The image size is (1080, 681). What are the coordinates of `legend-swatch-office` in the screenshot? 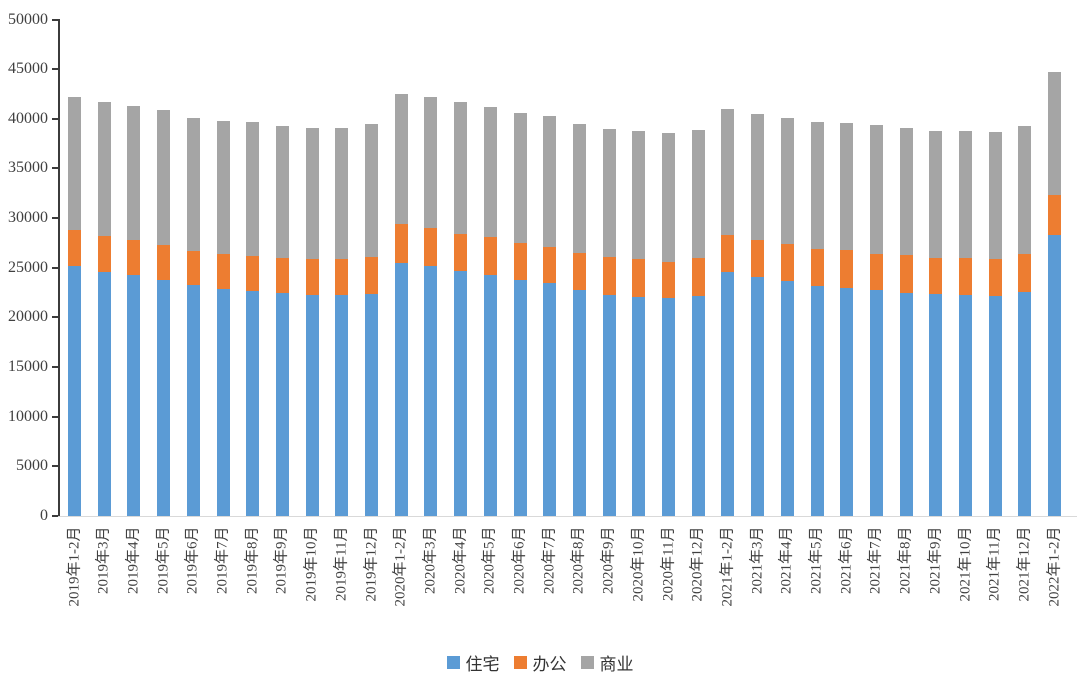 It's located at (520, 662).